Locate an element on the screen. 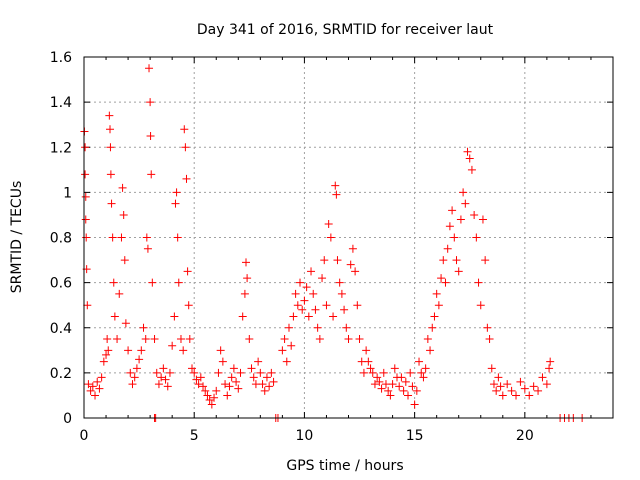 This screenshot has height=480, width=640. y-tick-label: 1 is located at coordinates (67, 193).